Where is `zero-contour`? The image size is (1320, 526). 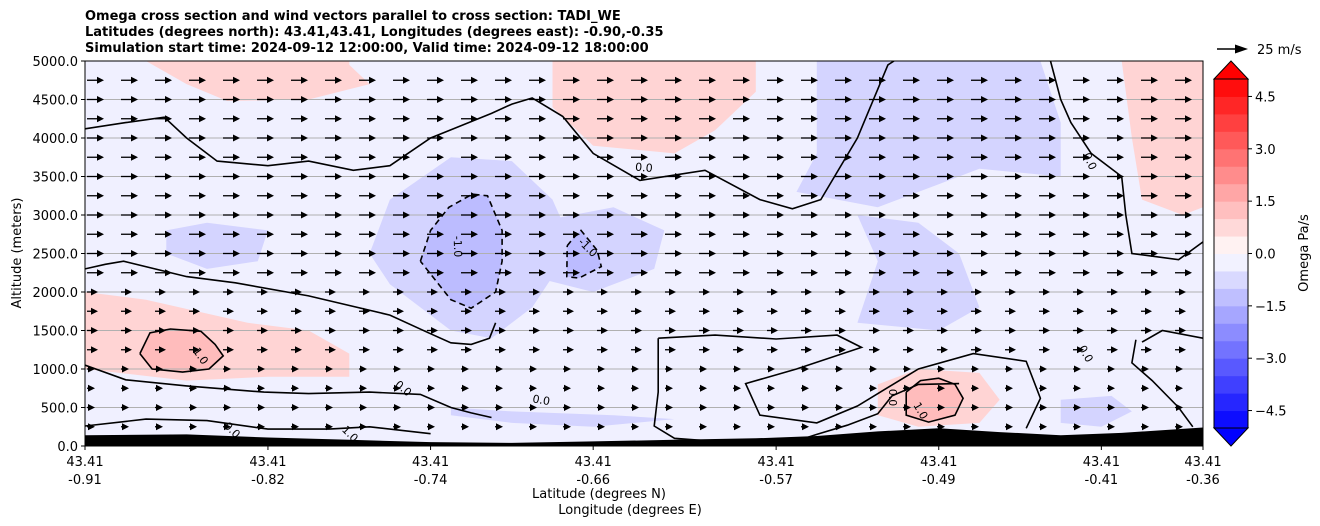
zero-contour is located at coordinates (258, 426).